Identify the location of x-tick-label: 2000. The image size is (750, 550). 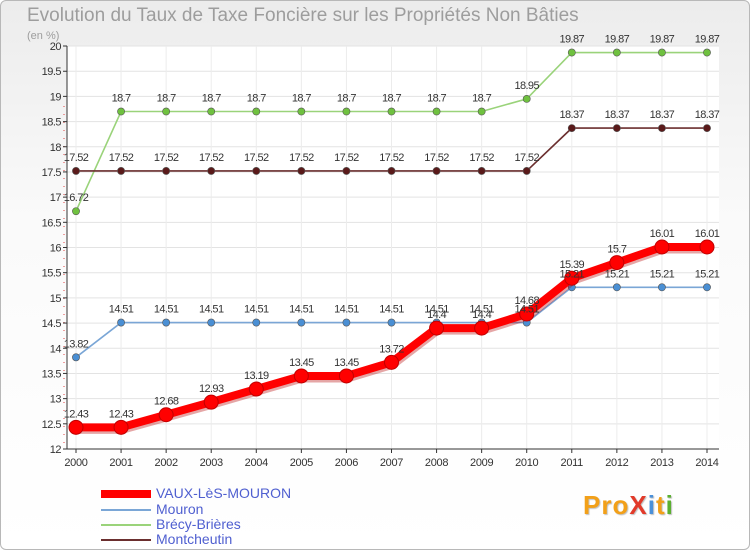
(75, 463).